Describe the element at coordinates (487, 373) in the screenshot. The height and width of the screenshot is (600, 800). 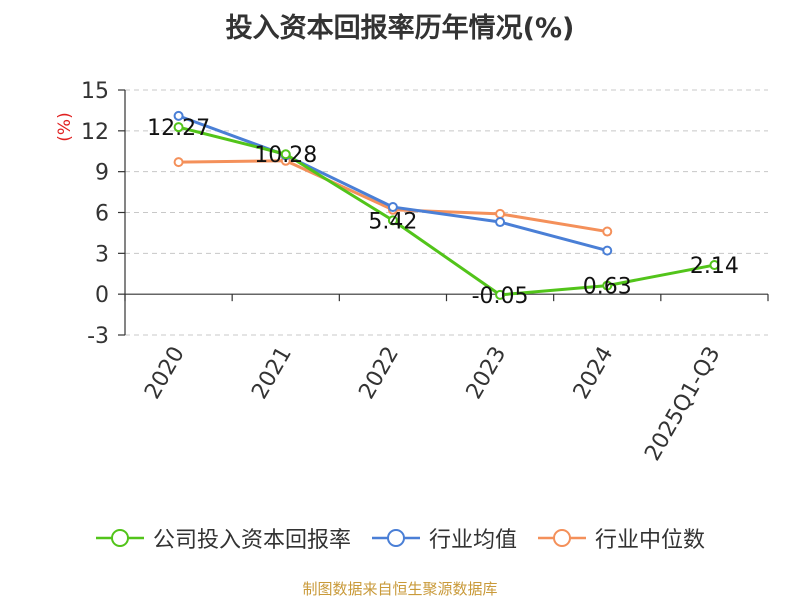
I see `x-tick-label: 2023` at that location.